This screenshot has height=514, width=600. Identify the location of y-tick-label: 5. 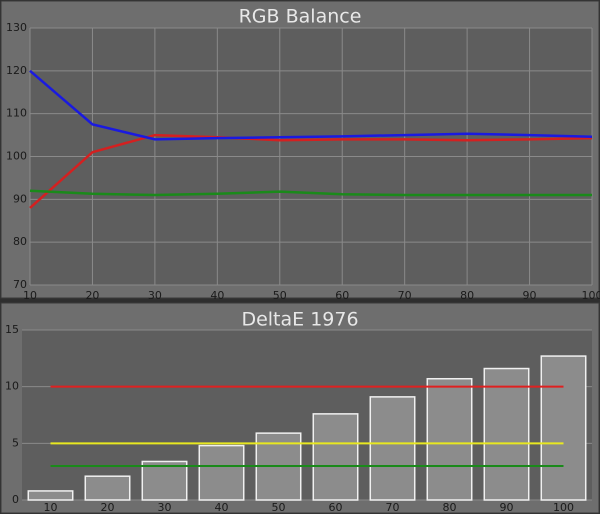
(15, 442).